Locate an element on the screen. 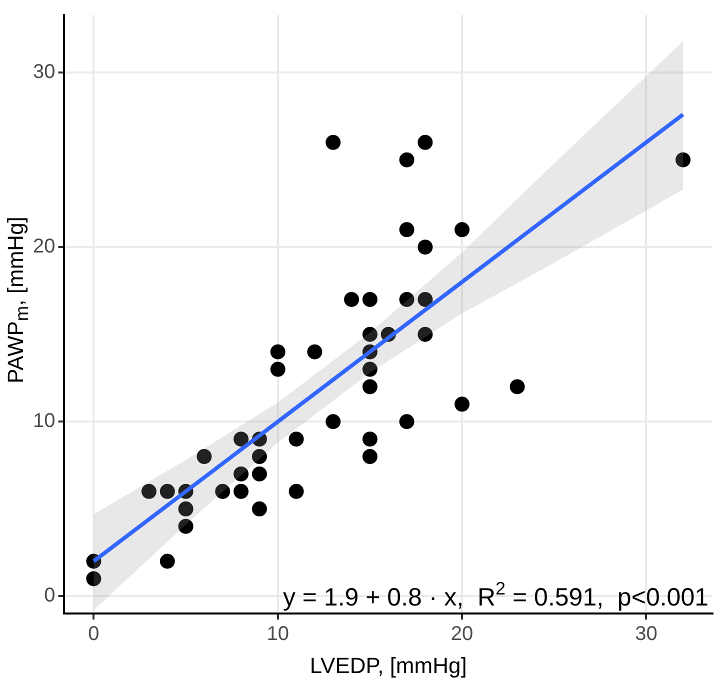 The height and width of the screenshot is (688, 720). y-tick-label: 20 is located at coordinates (44, 247).